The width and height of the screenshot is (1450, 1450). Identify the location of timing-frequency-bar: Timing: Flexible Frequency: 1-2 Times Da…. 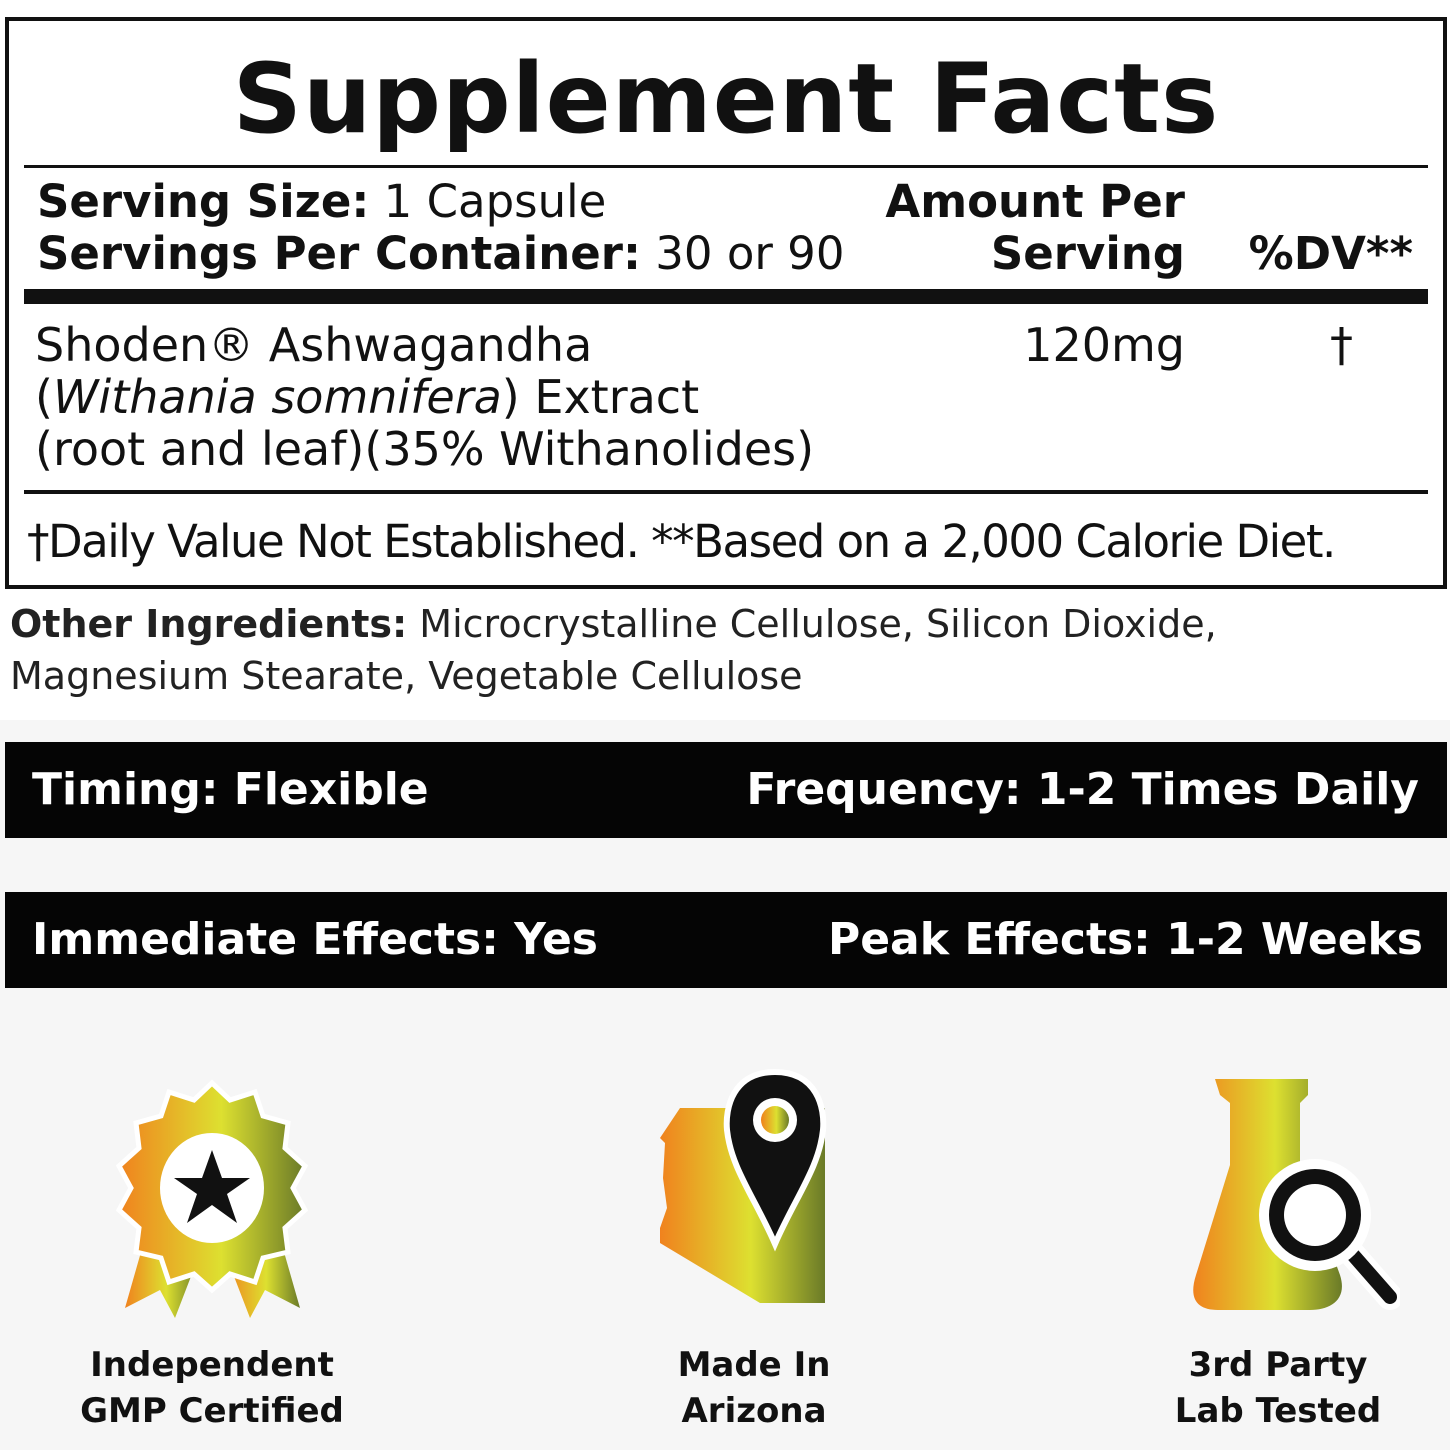
(726, 790).